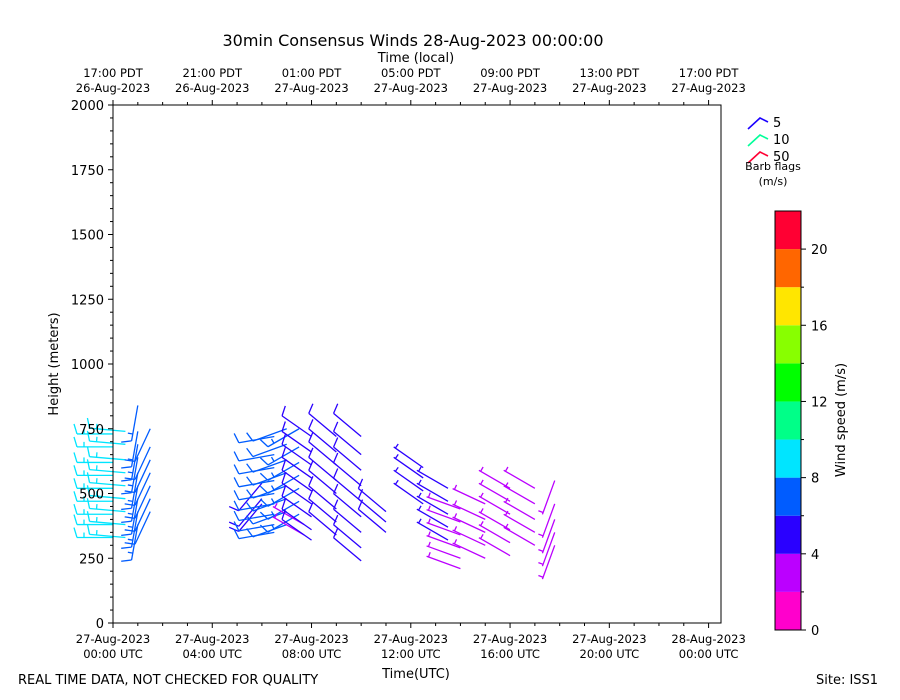  Describe the element at coordinates (847, 680) in the screenshot. I see `footer-site: Site: ISS1` at that location.